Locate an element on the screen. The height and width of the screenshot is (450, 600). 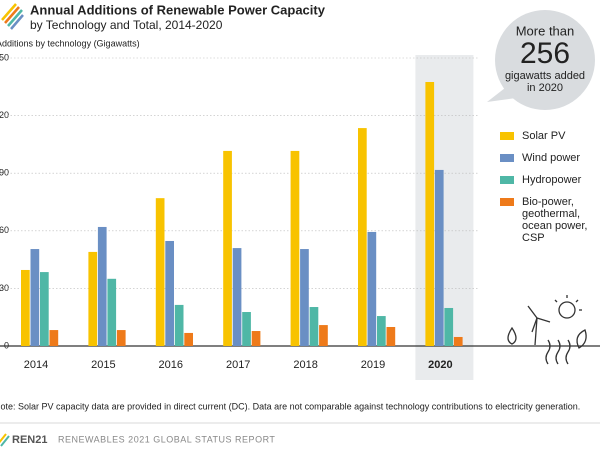
legend-label: Solar PV is located at coordinates (544, 136).